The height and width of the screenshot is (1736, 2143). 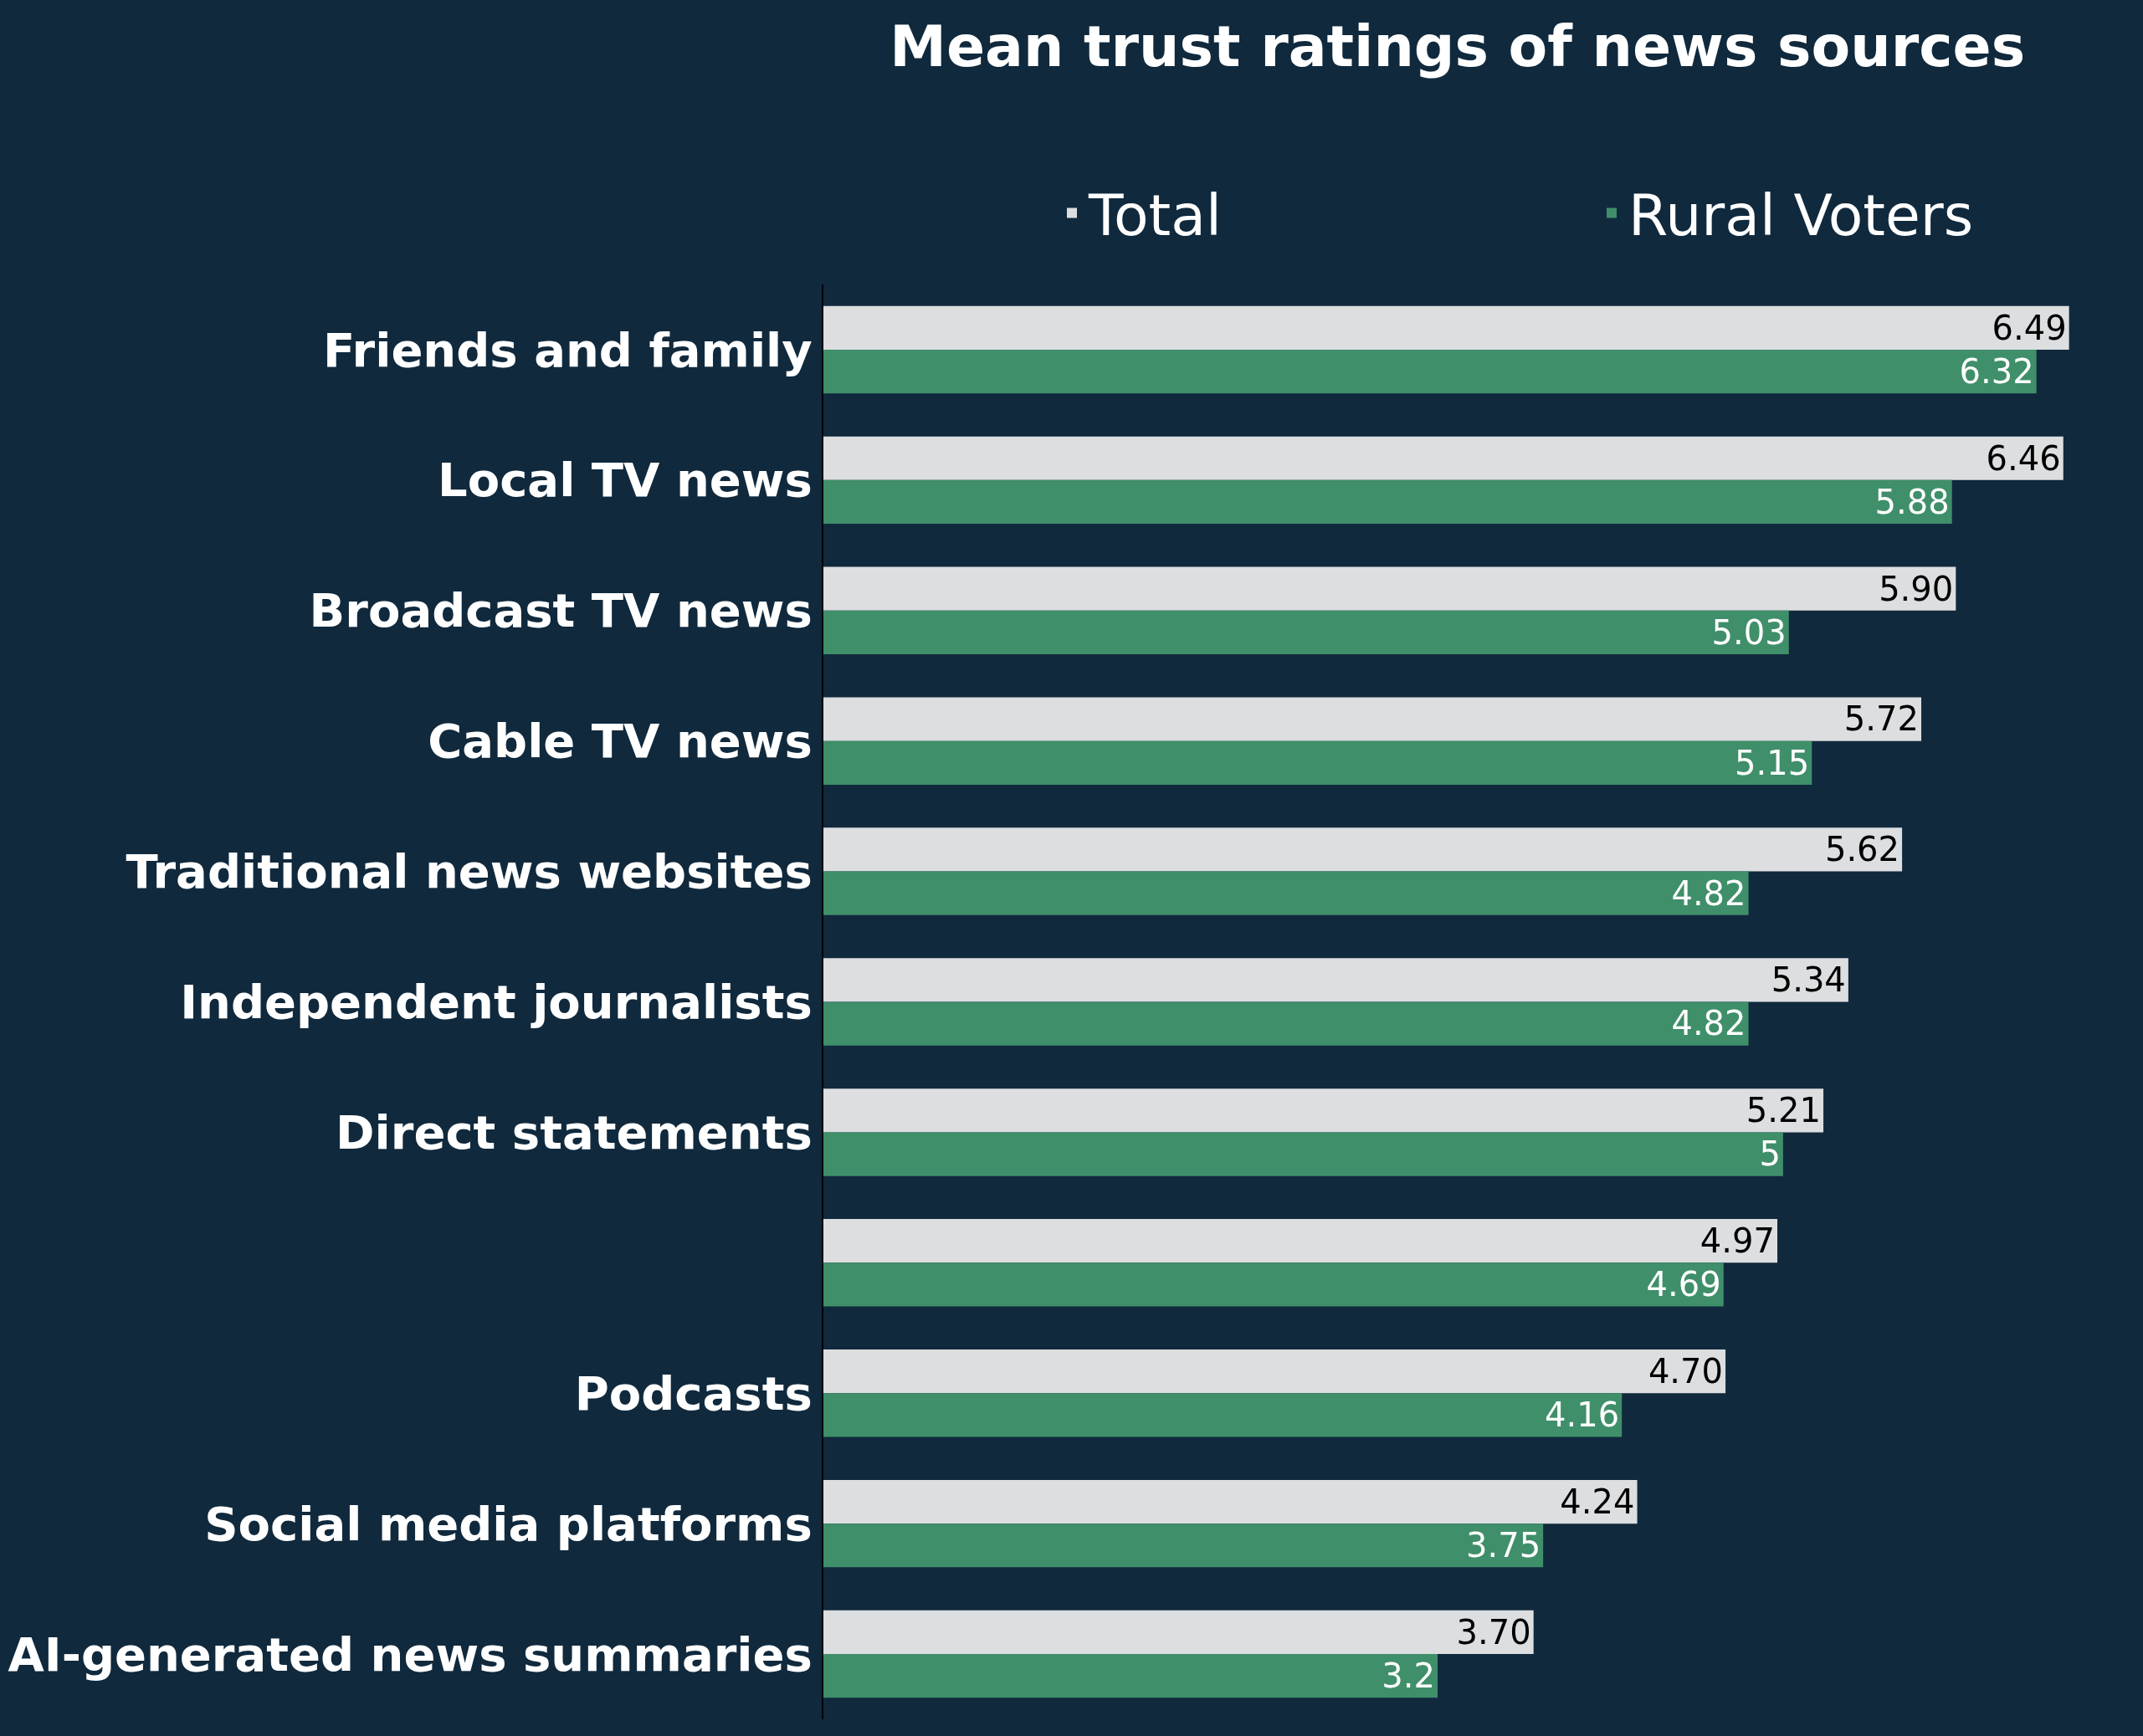 What do you see at coordinates (1686, 1370) in the screenshot?
I see `data-label: 4.70` at bounding box center [1686, 1370].